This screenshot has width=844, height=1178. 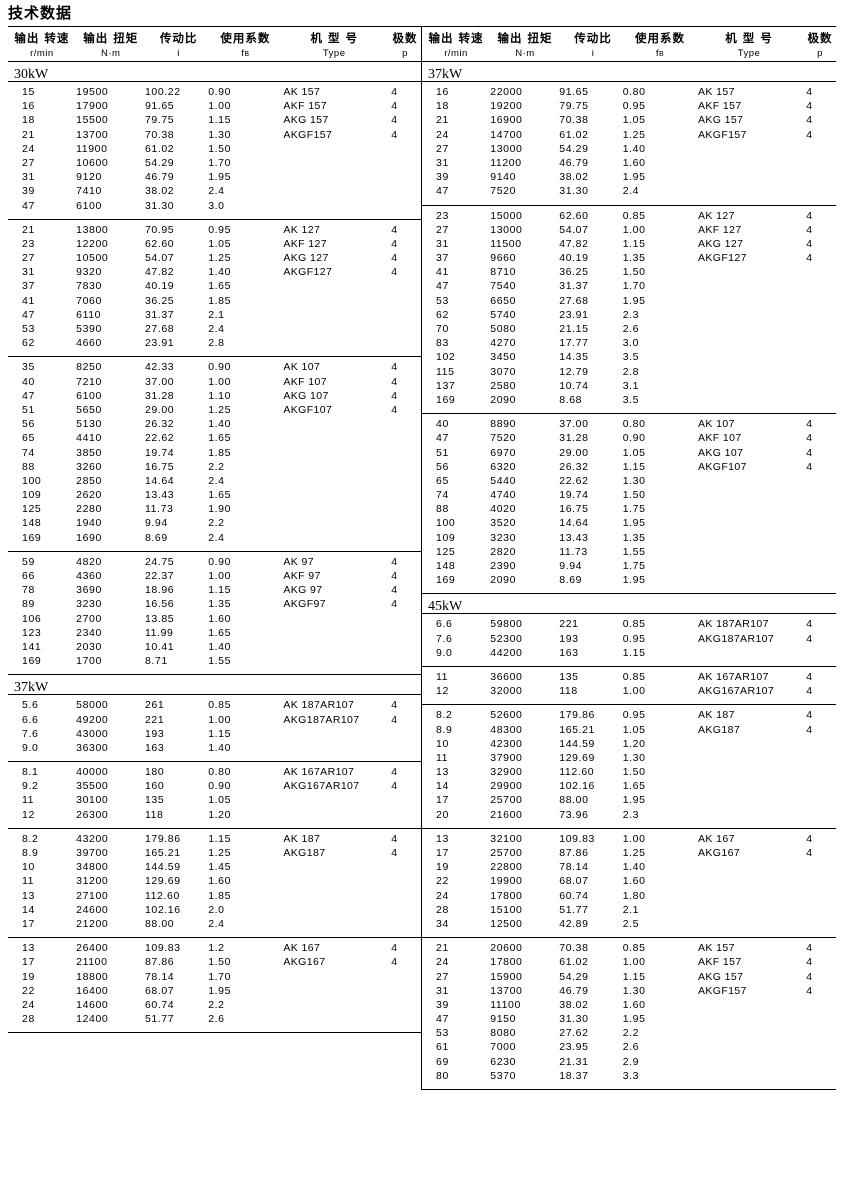 I want to click on table-row: 66 4360 22.37 1.00 AKF 97 4, so click(x=214, y=577).